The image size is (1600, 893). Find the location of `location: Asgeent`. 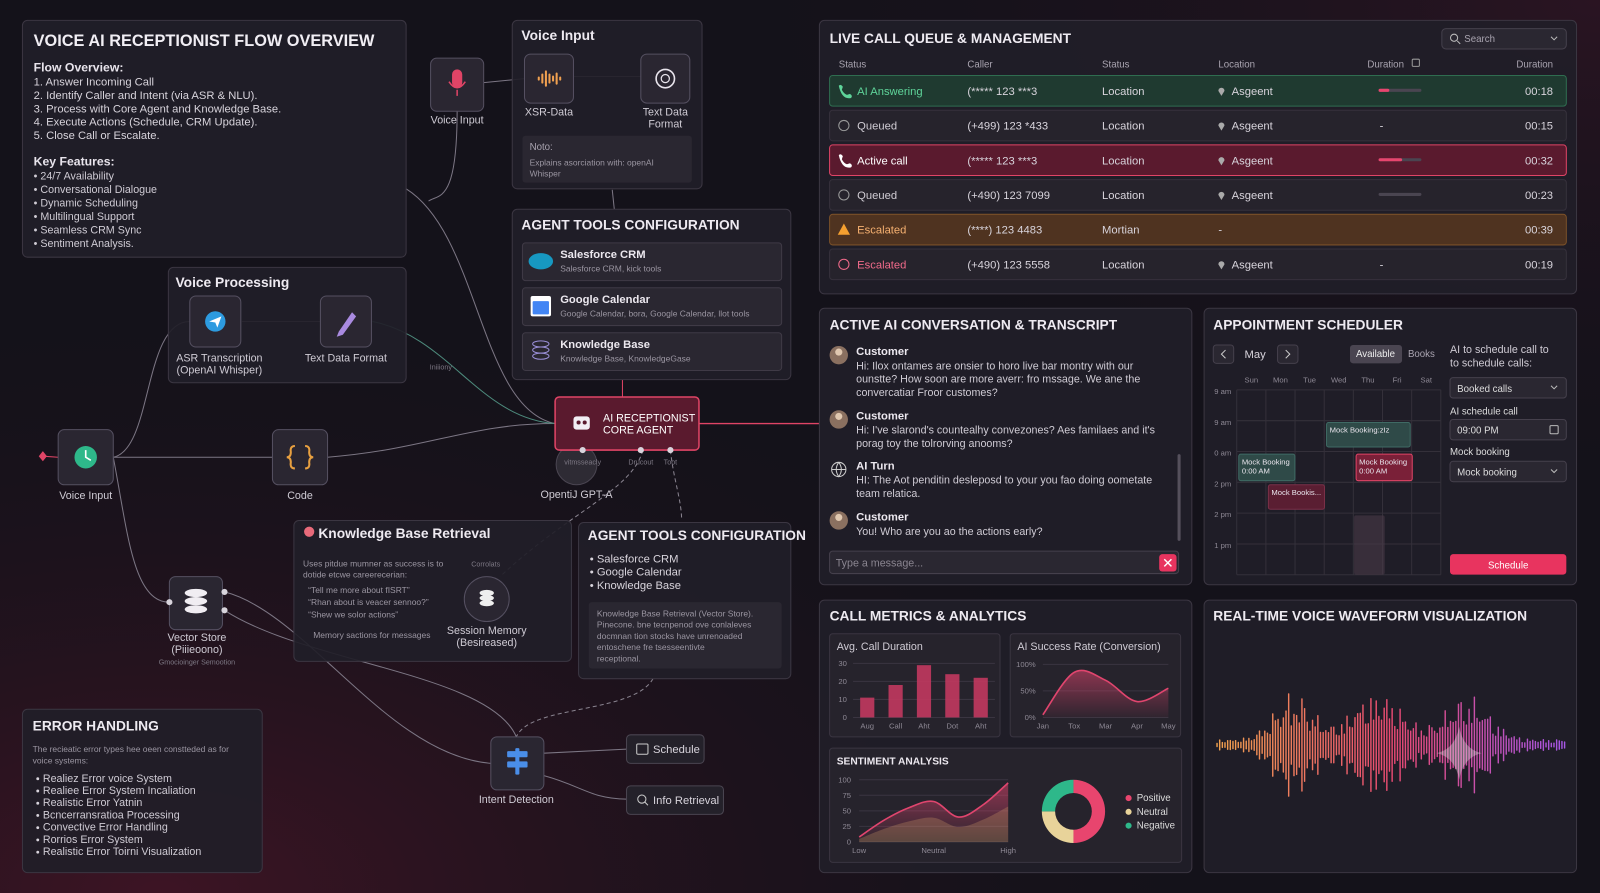

location: Asgeent is located at coordinates (1253, 161).